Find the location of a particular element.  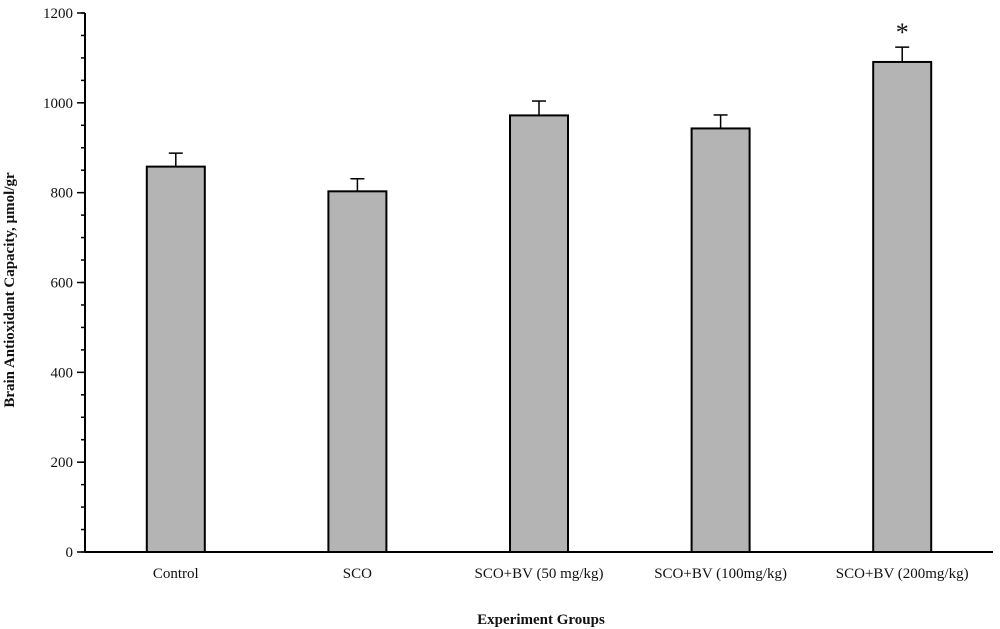

y-tick-label: 1000 is located at coordinates (58, 104).